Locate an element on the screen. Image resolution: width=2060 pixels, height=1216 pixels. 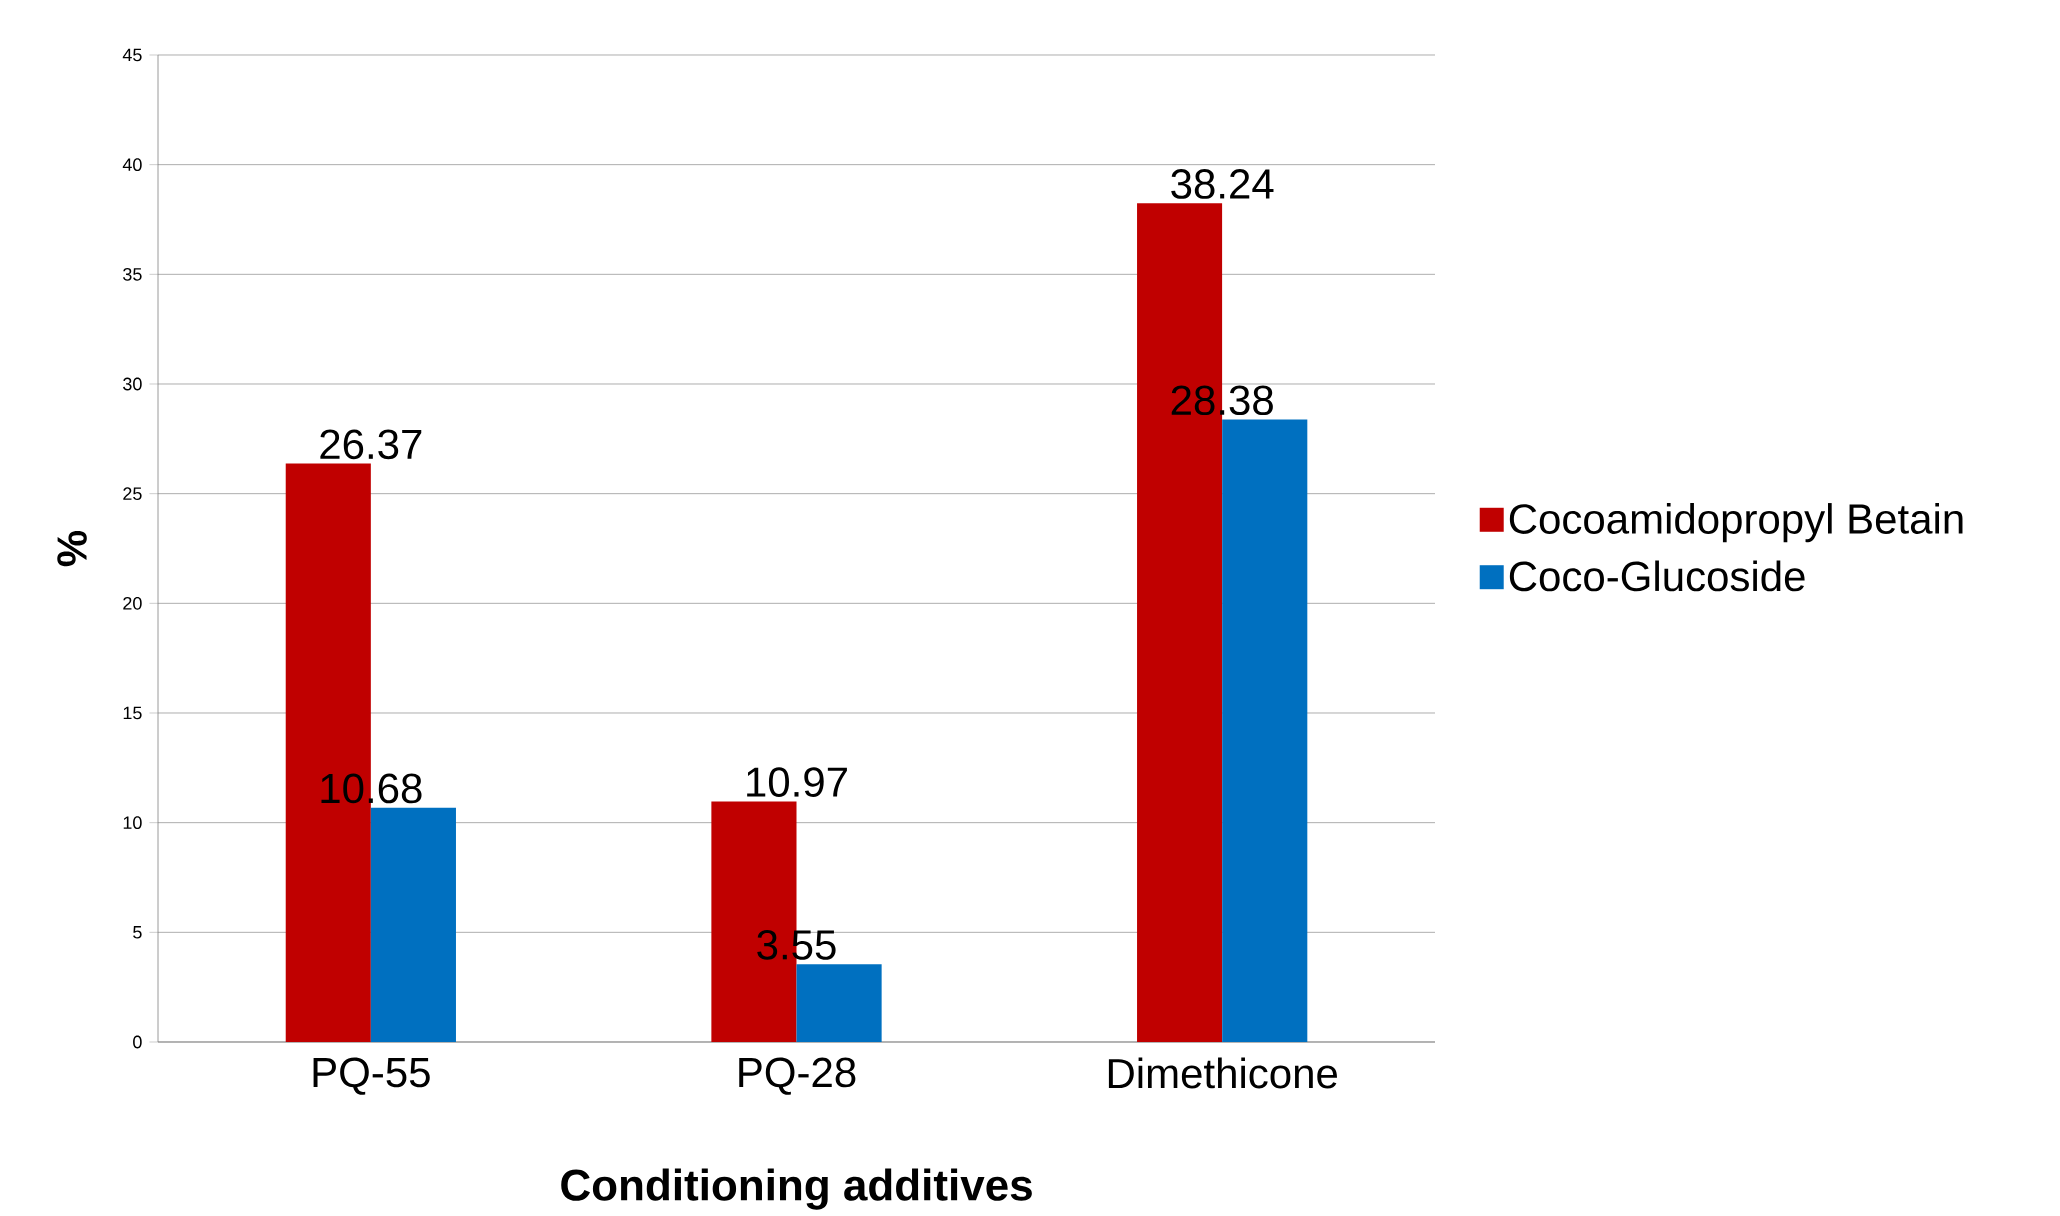
data-label: 3.55 is located at coordinates (796, 945).